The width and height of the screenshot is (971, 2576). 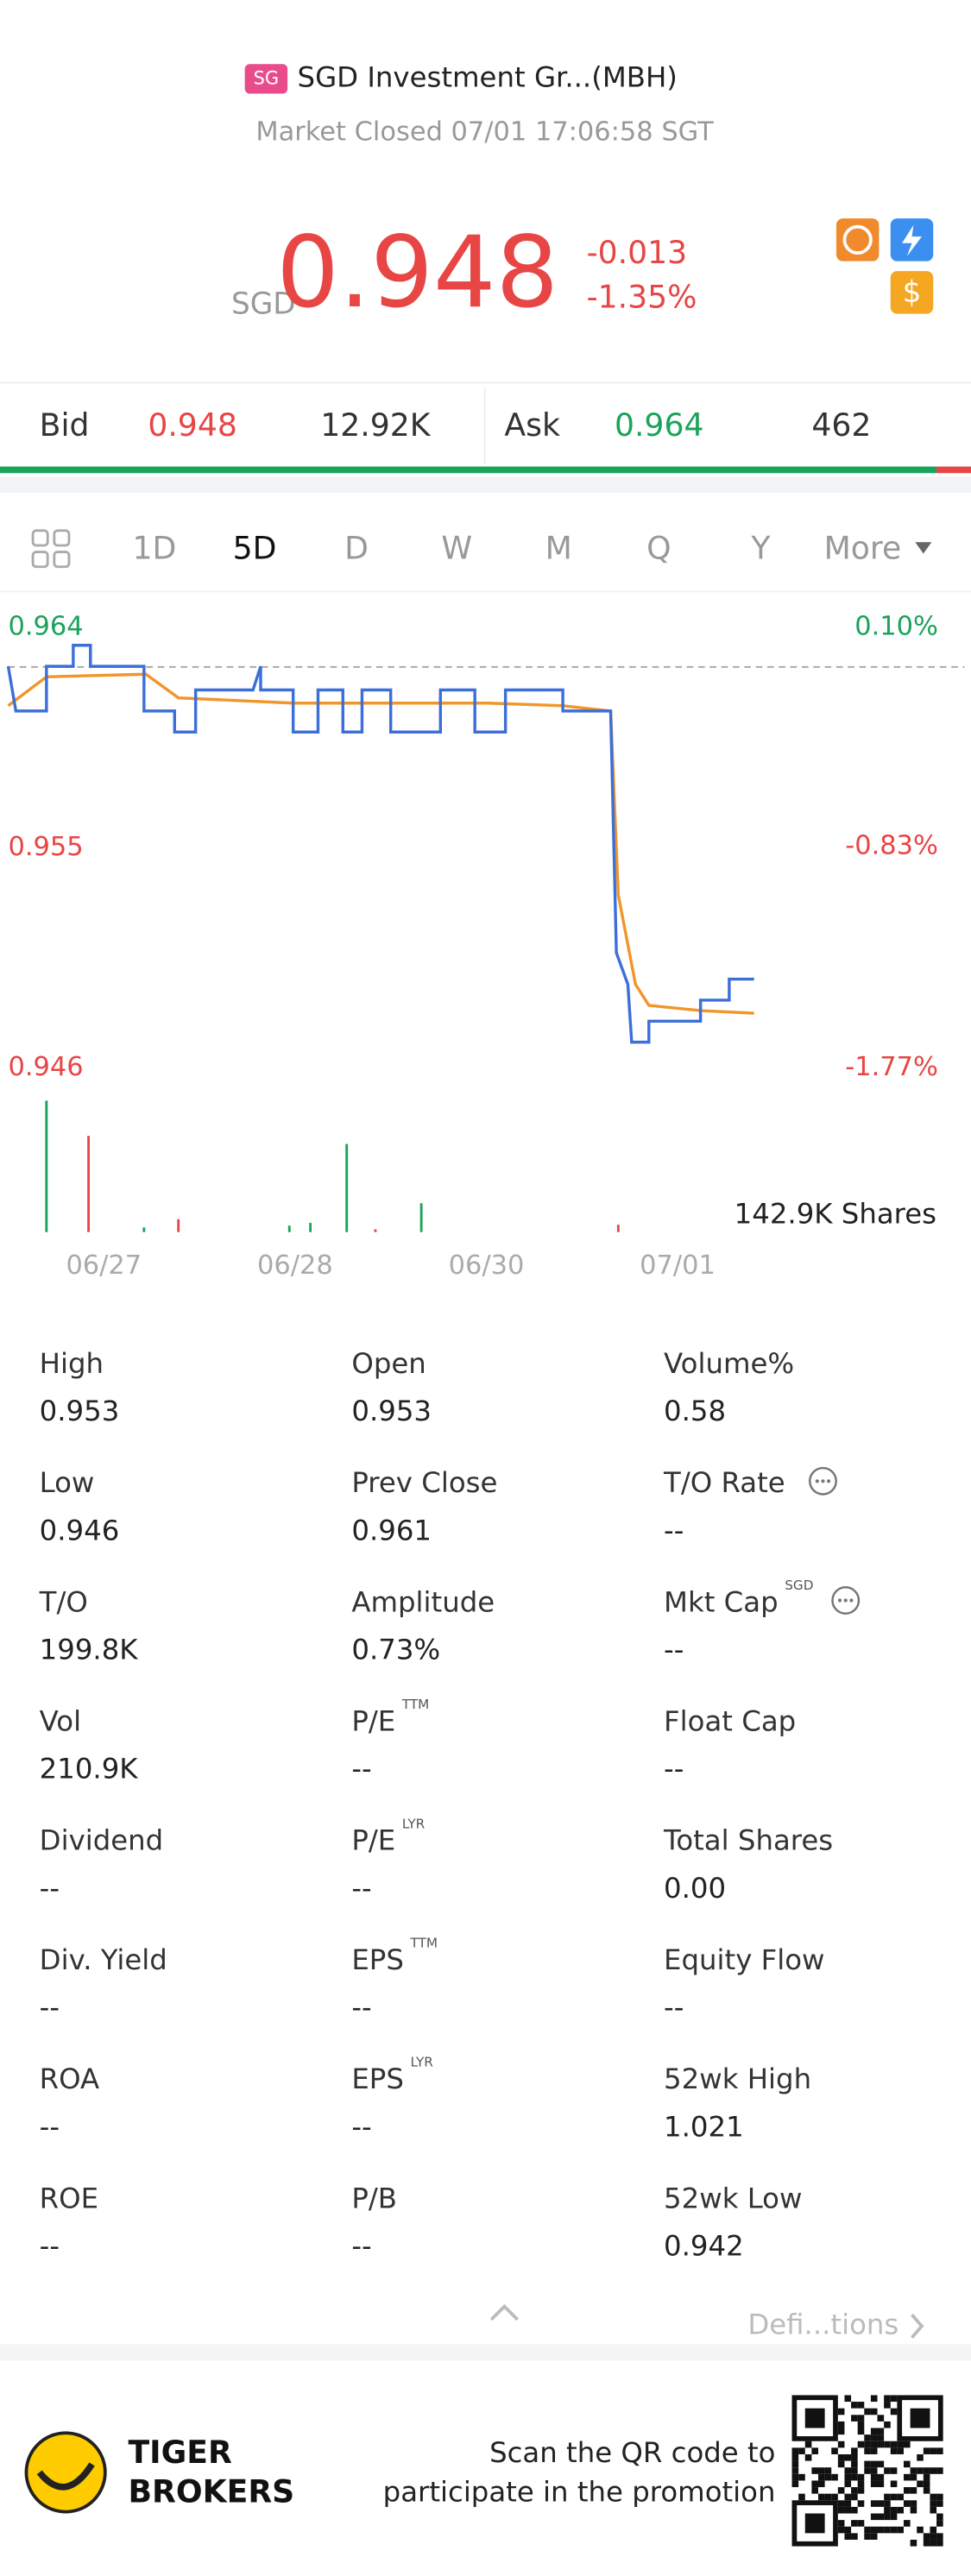 What do you see at coordinates (155, 548) in the screenshot?
I see `tab: 1D` at bounding box center [155, 548].